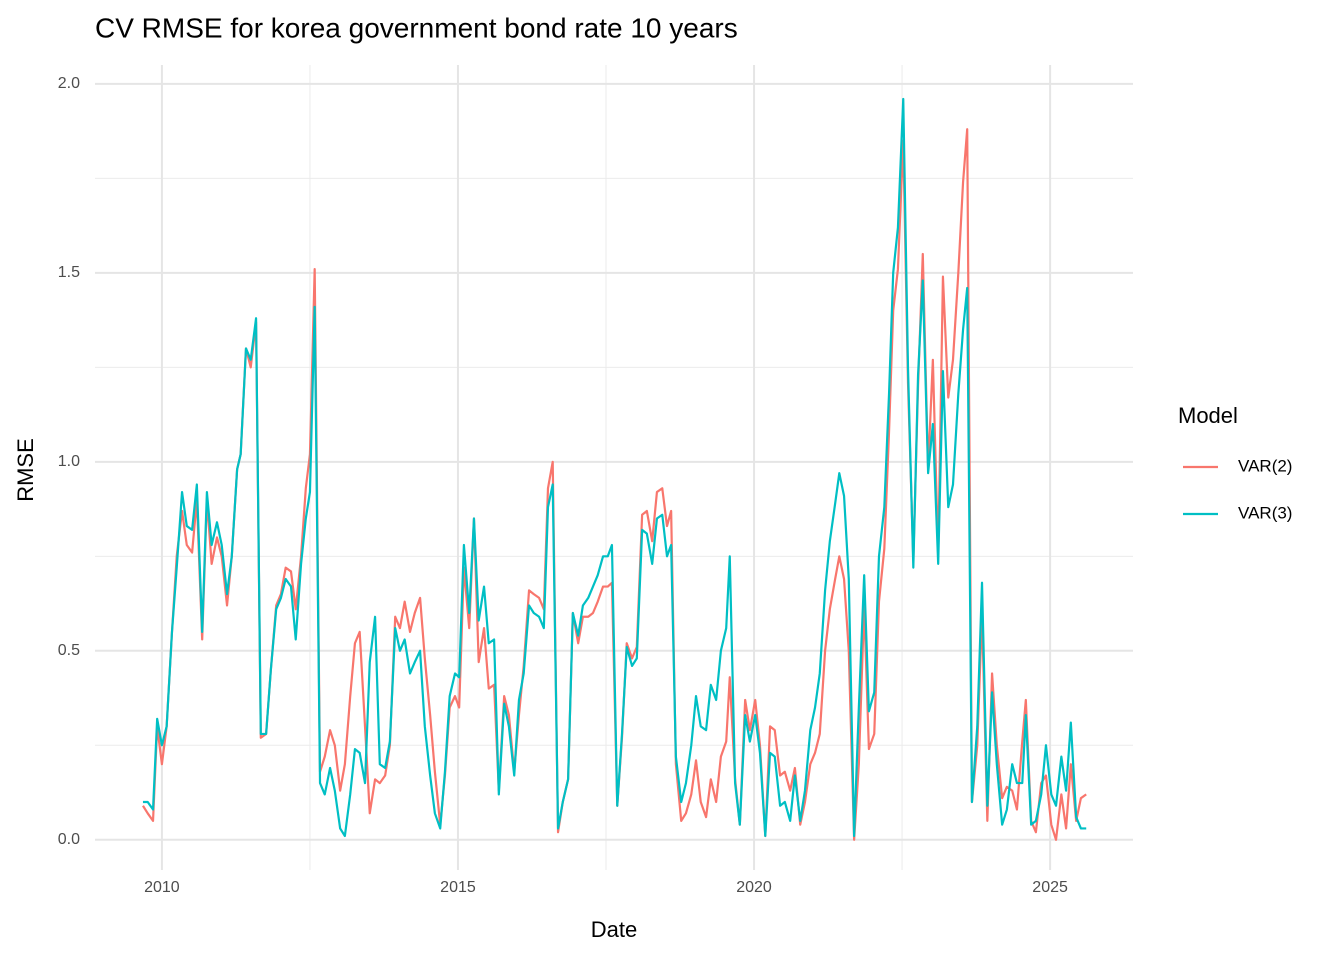 This screenshot has width=1344, height=960. Describe the element at coordinates (69, 83) in the screenshot. I see `y-tick-label: 2.0` at that location.